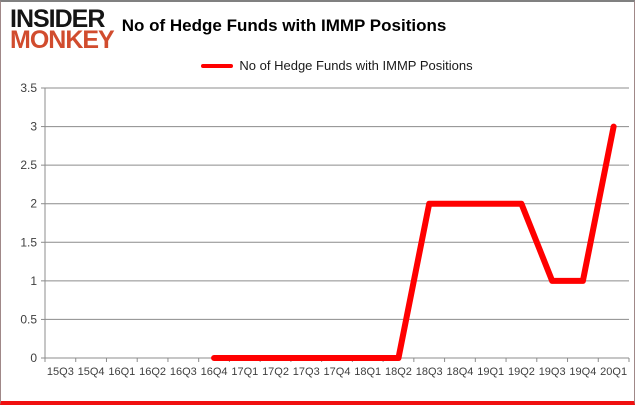  Describe the element at coordinates (152, 372) in the screenshot. I see `svg-text: 16Q2` at that location.